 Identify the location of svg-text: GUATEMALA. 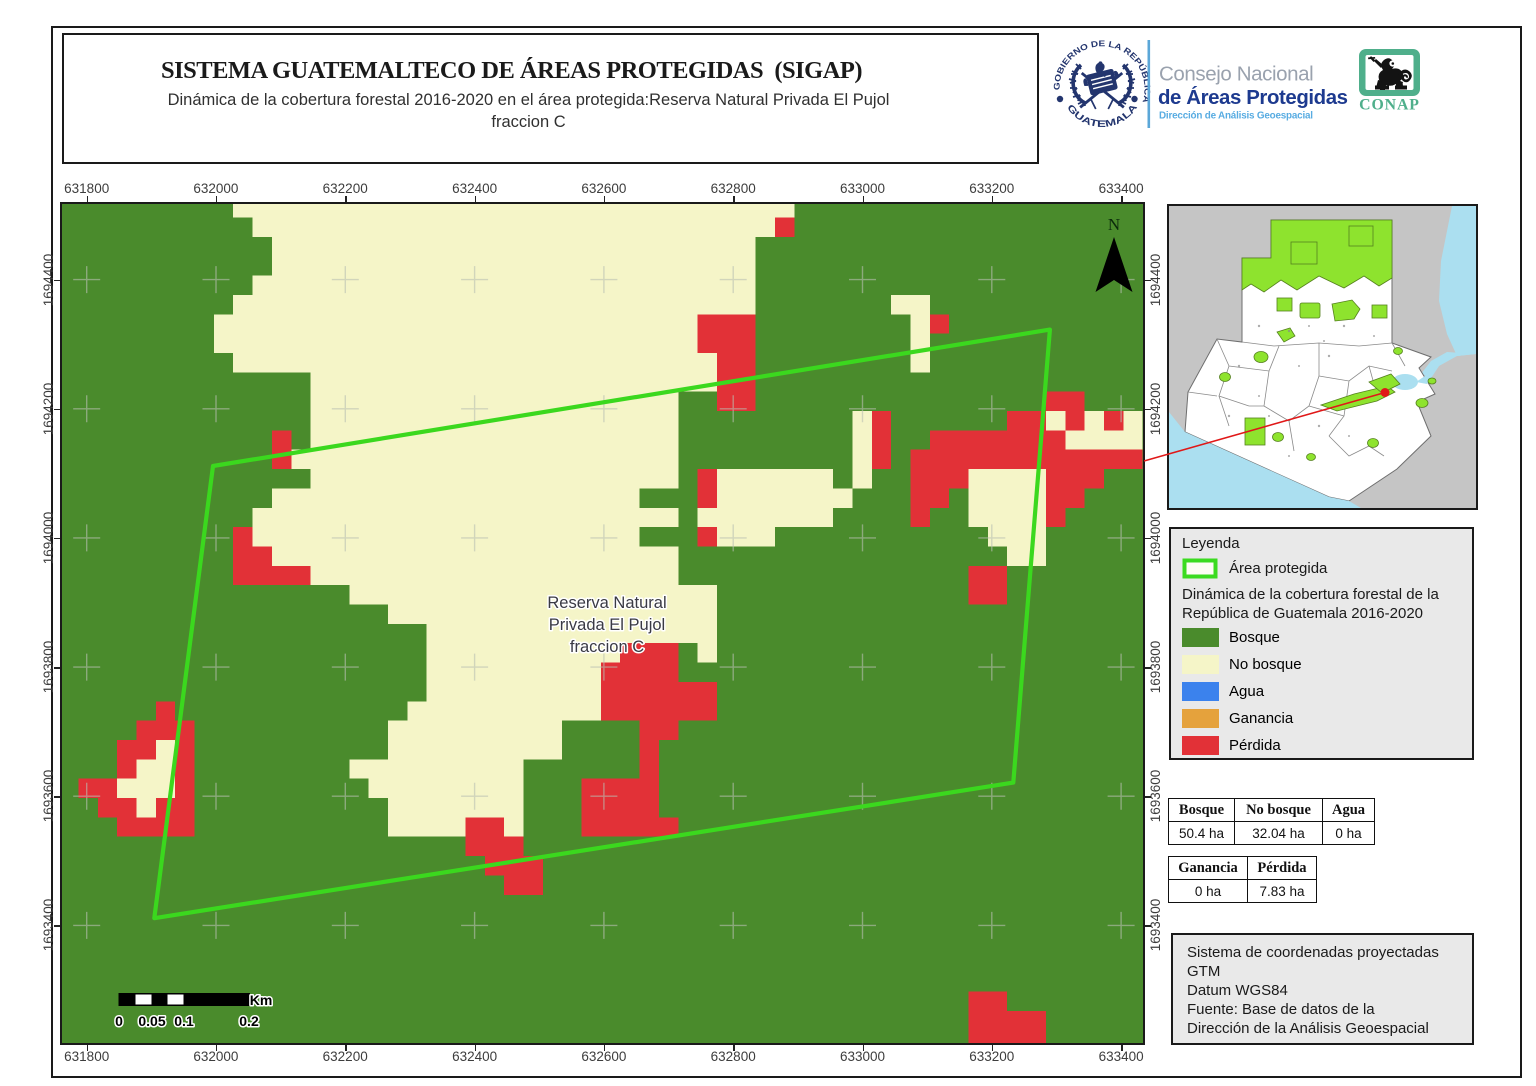
(1102, 115).